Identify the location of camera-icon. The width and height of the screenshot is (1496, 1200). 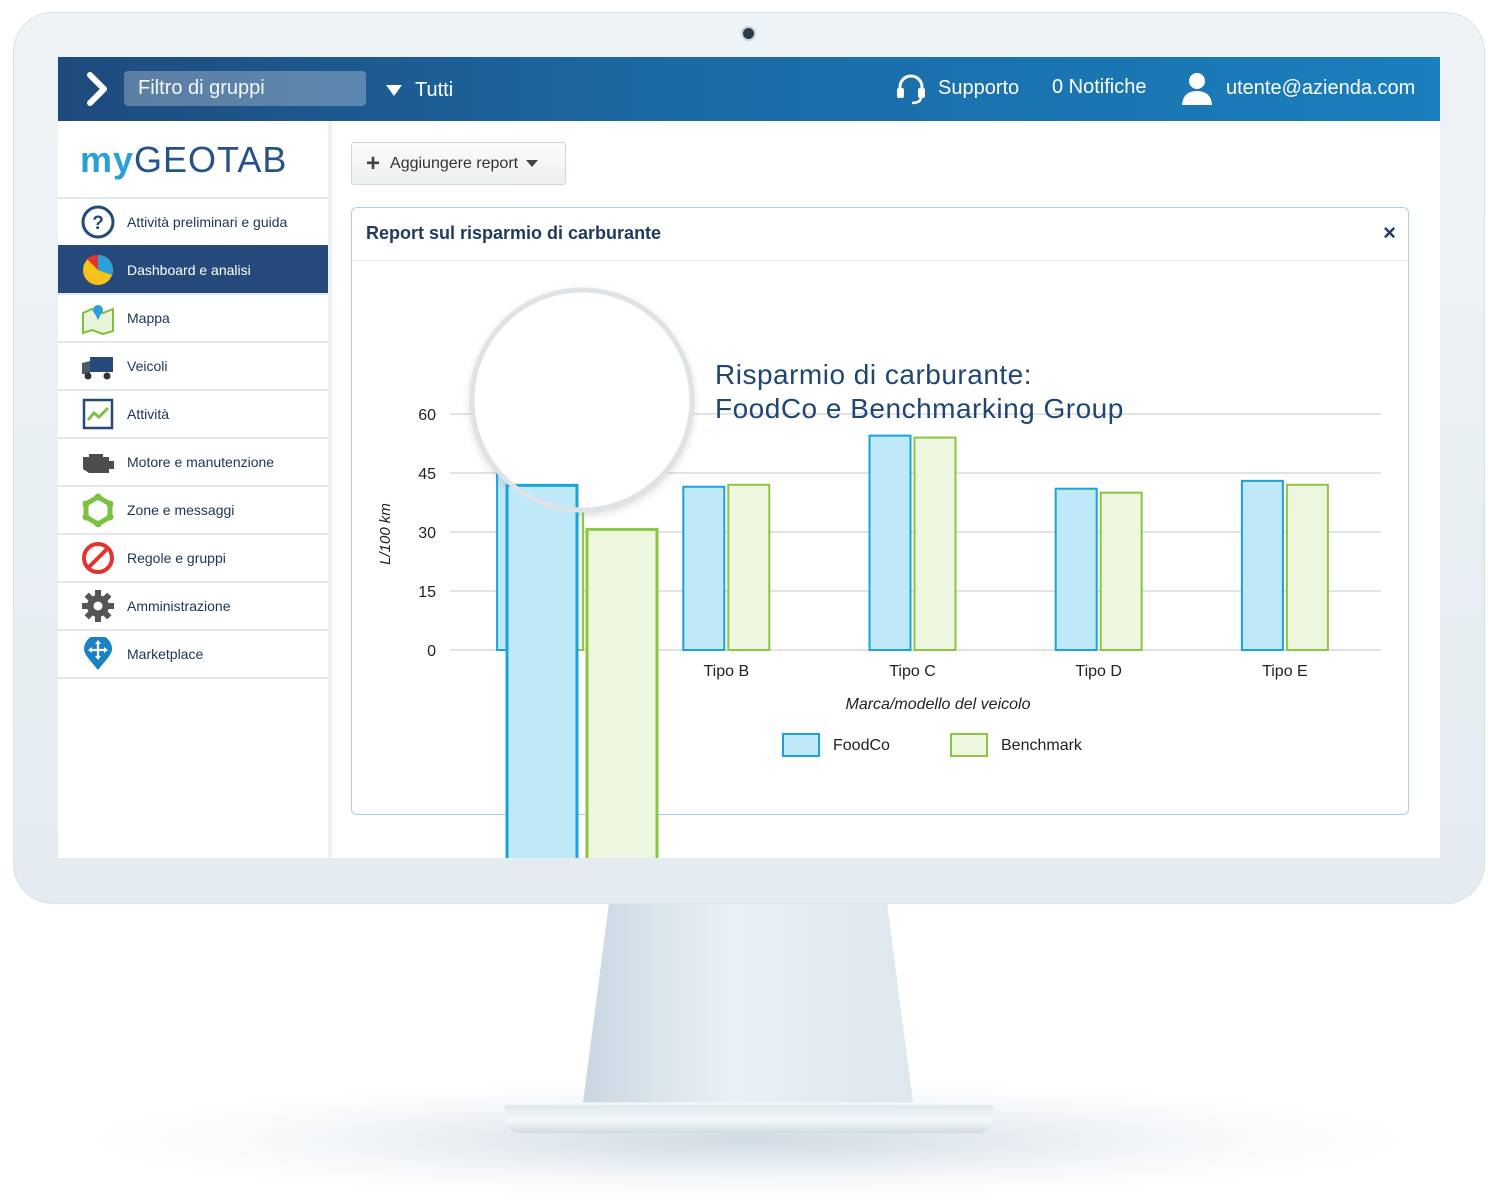
(748, 33).